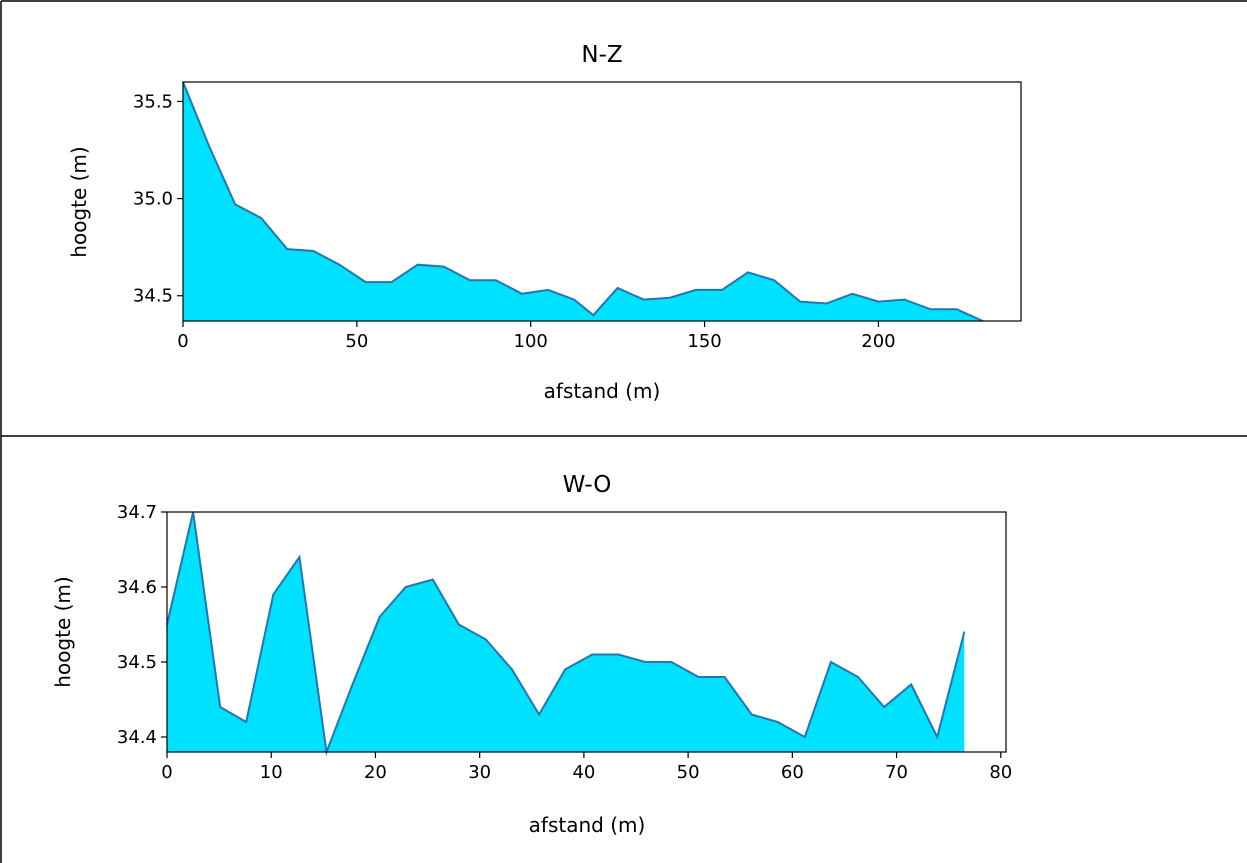 This screenshot has height=863, width=1247. I want to click on x-tick-label: 100, so click(531, 341).